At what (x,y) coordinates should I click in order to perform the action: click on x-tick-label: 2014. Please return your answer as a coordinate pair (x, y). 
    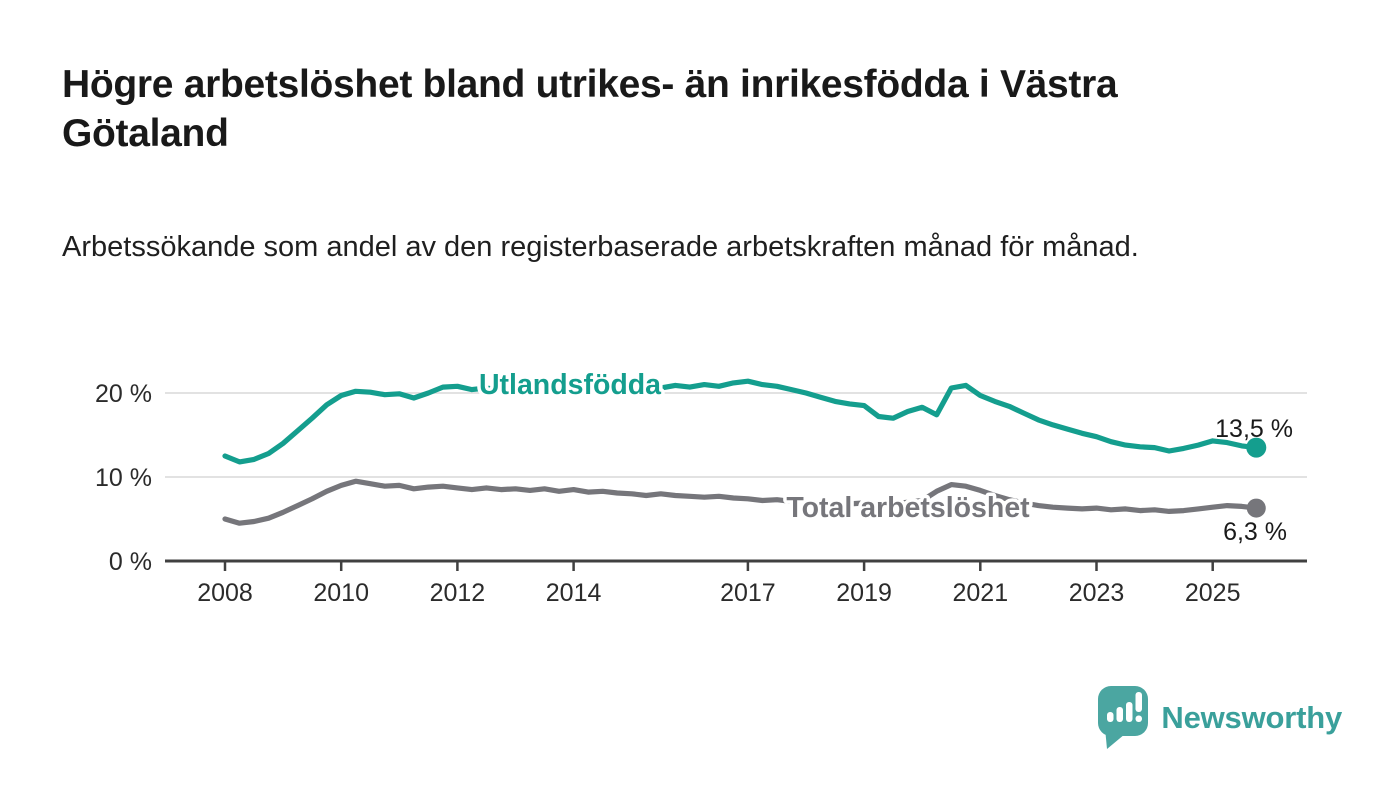
    Looking at the image, I should click on (574, 593).